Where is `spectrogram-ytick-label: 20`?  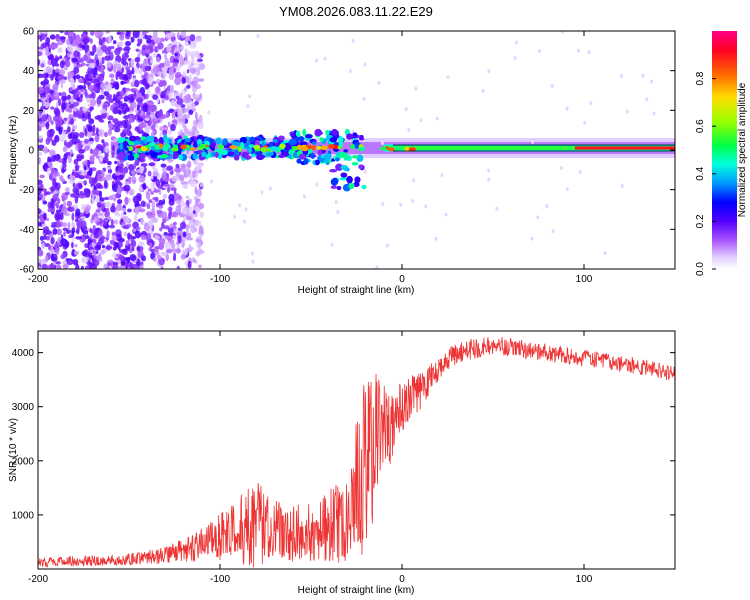
spectrogram-ytick-label: 20 is located at coordinates (29, 111).